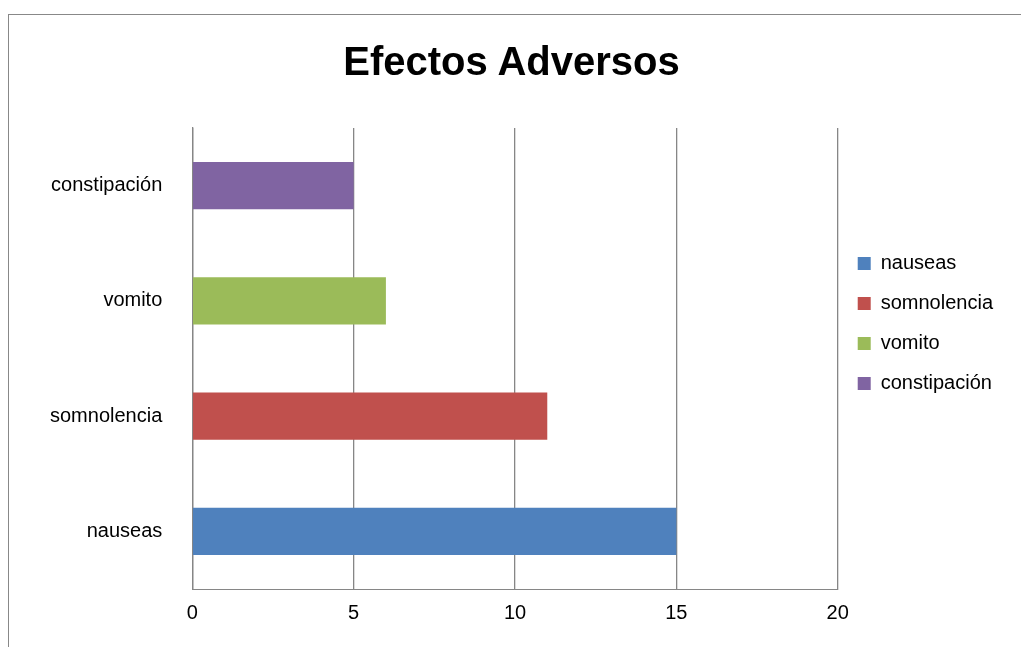 This screenshot has height=647, width=1021. I want to click on x-tick-label: 15, so click(676, 611).